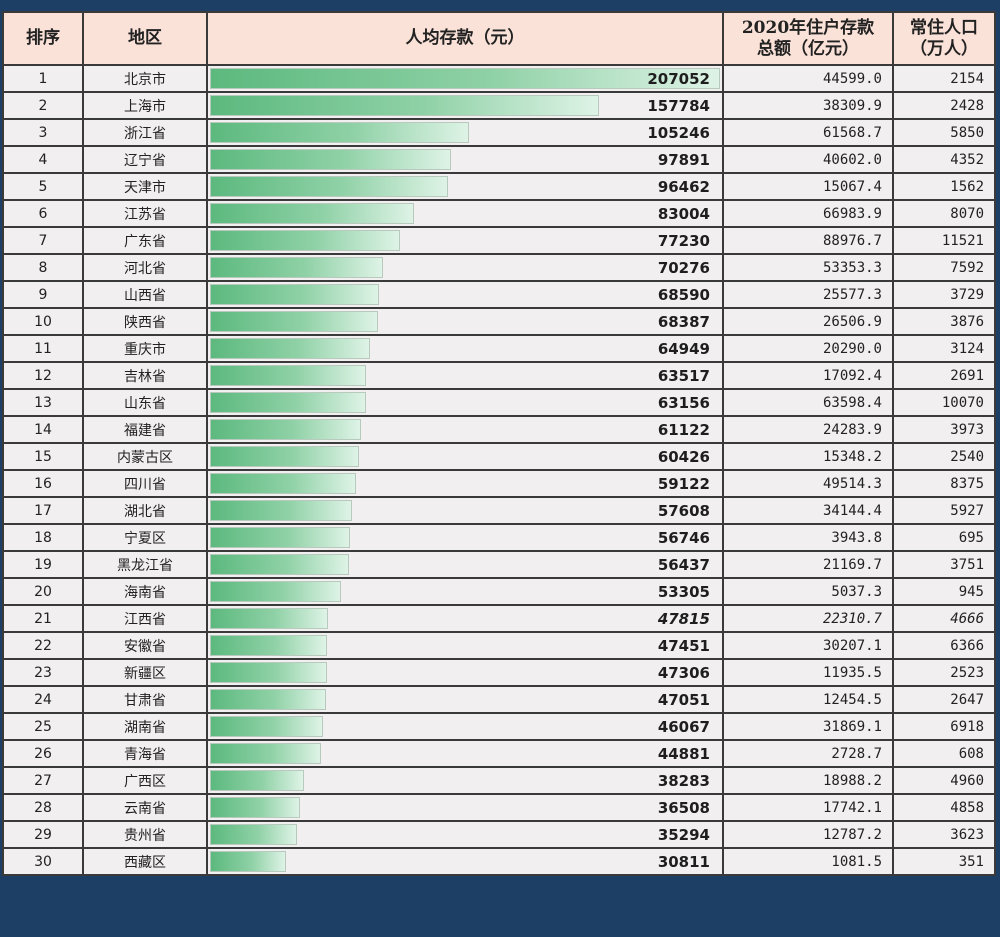 This screenshot has width=1000, height=937. What do you see at coordinates (944, 402) in the screenshot?
I see `population-cell: 10070` at bounding box center [944, 402].